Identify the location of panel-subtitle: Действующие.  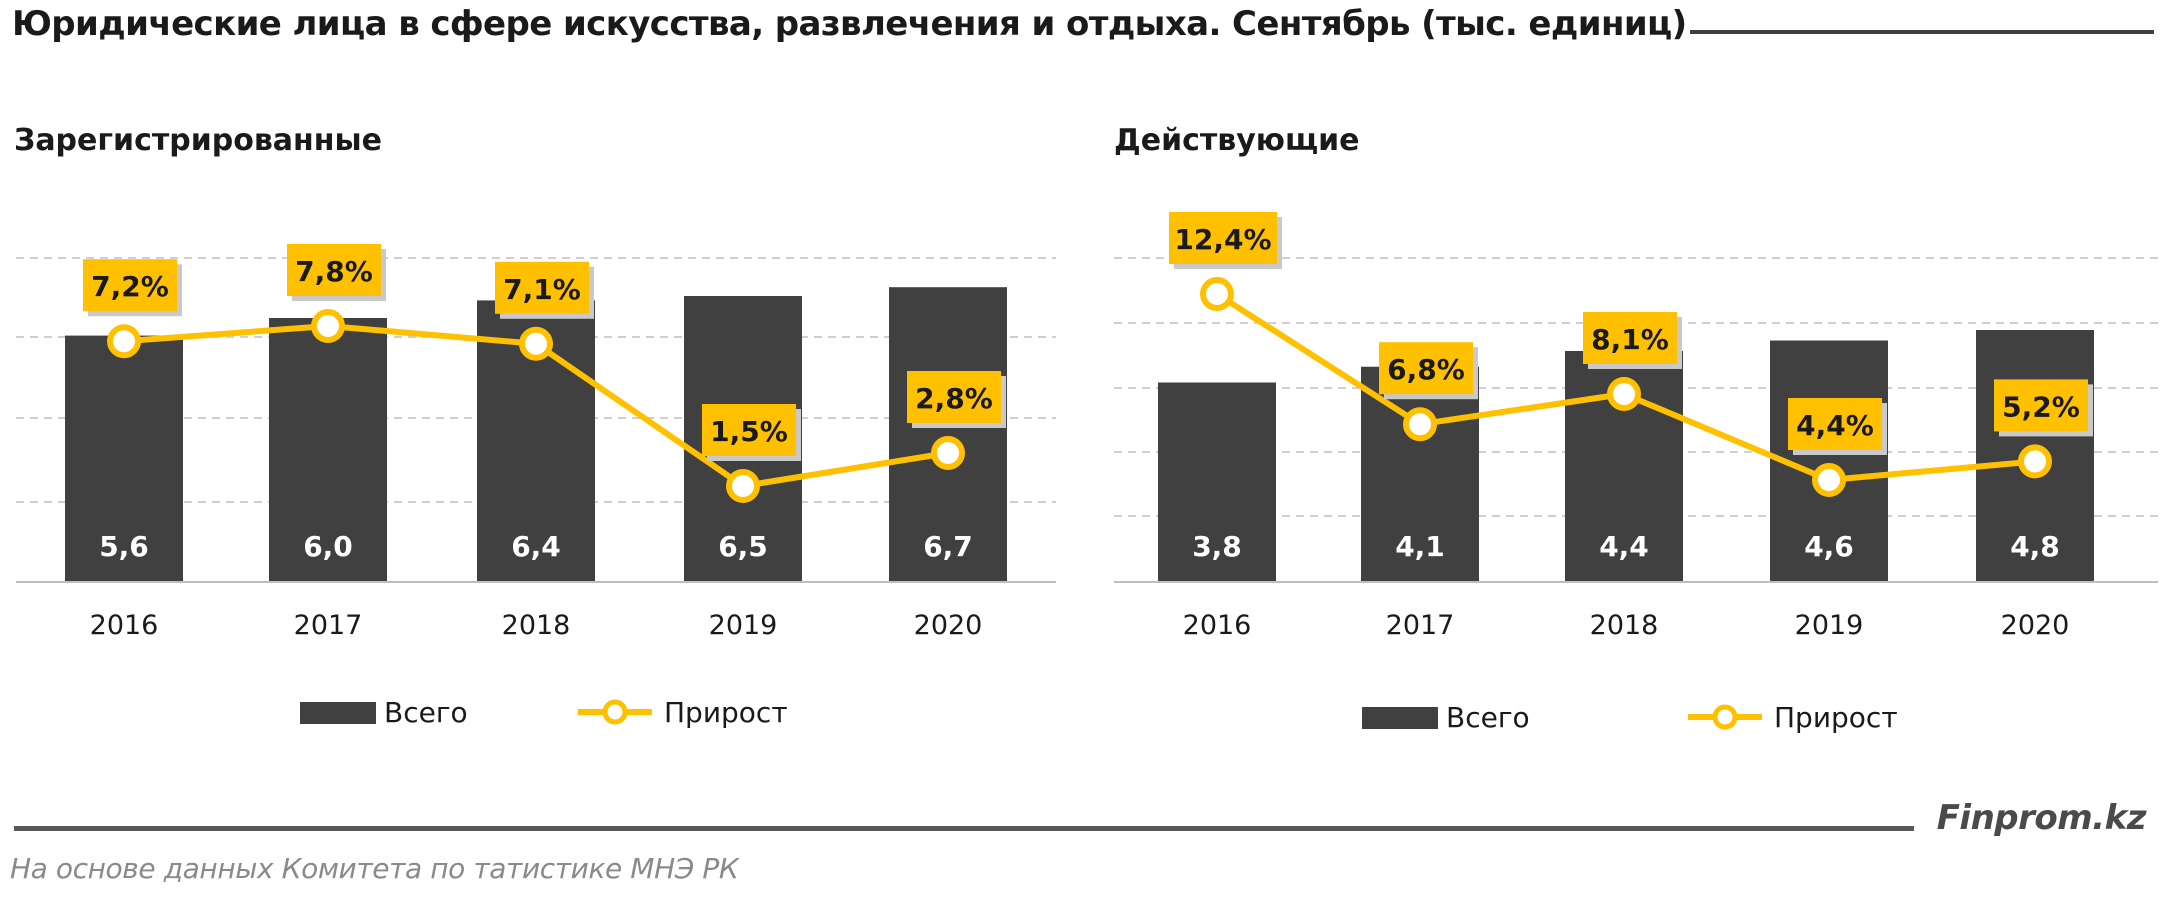
(1237, 140).